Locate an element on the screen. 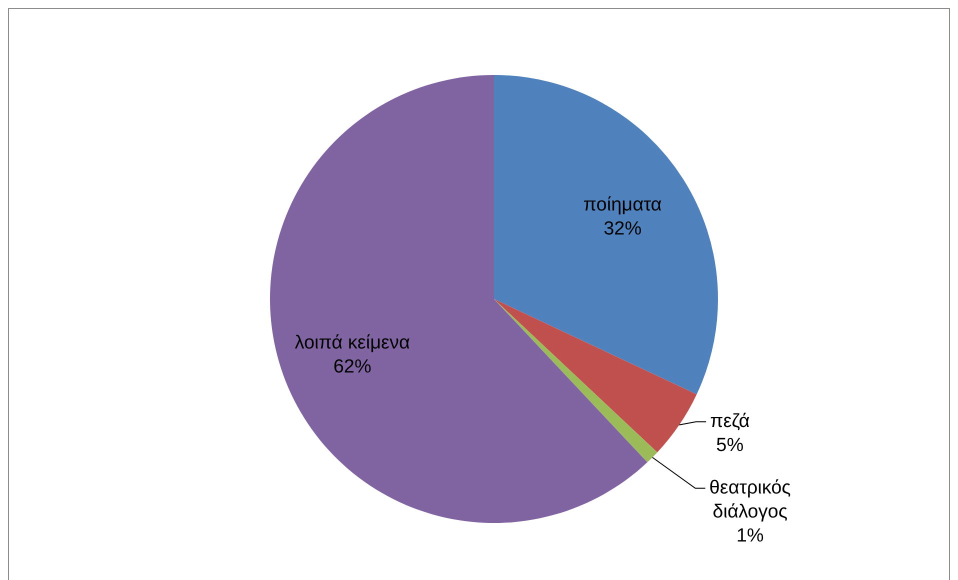 The height and width of the screenshot is (580, 958). slice-label: λοιπά κείμενα is located at coordinates (352, 343).